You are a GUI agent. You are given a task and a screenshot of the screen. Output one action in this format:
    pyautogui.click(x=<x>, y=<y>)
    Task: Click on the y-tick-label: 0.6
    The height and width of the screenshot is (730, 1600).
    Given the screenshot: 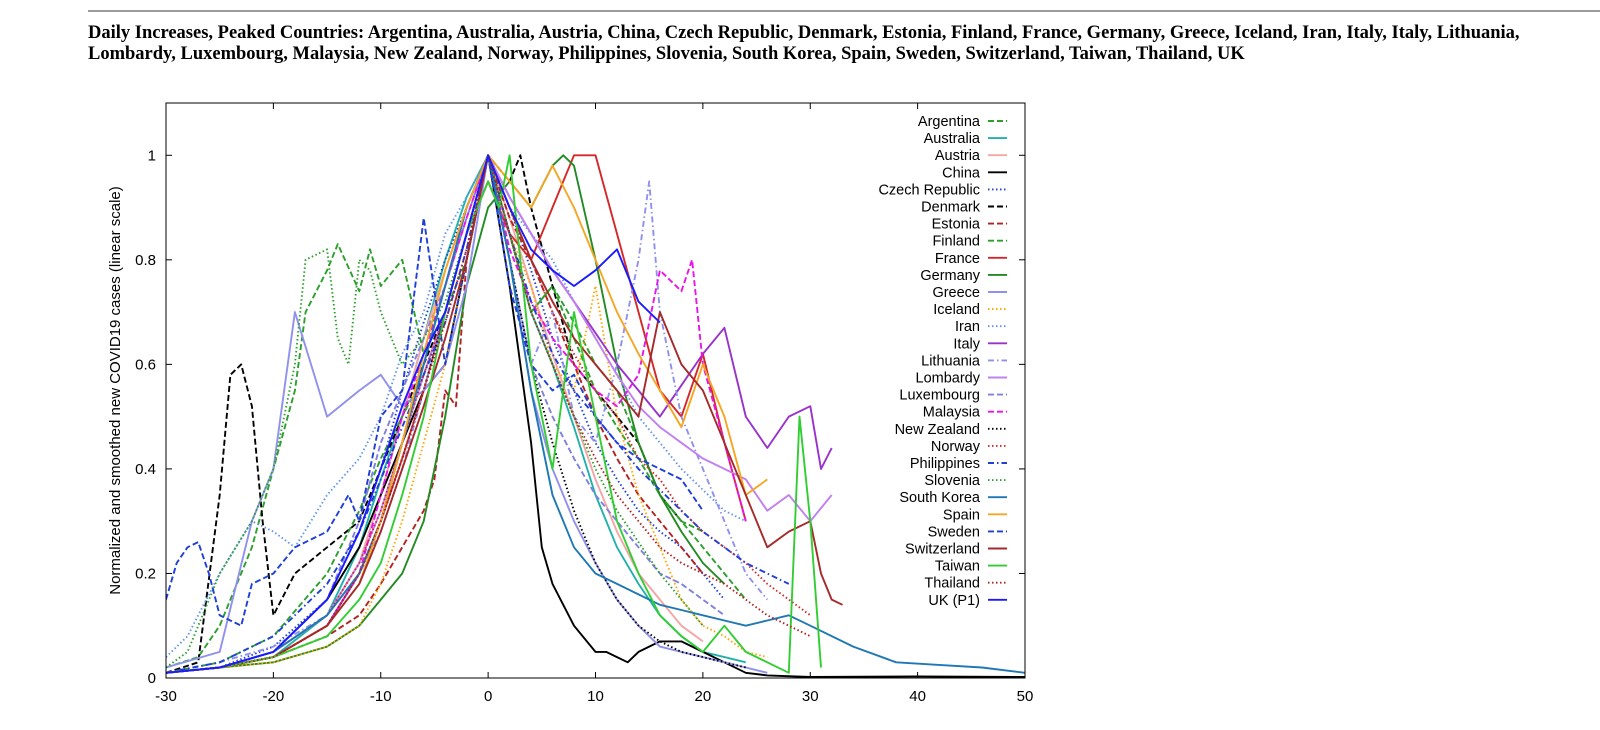 What is the action you would take?
    pyautogui.click(x=145, y=364)
    